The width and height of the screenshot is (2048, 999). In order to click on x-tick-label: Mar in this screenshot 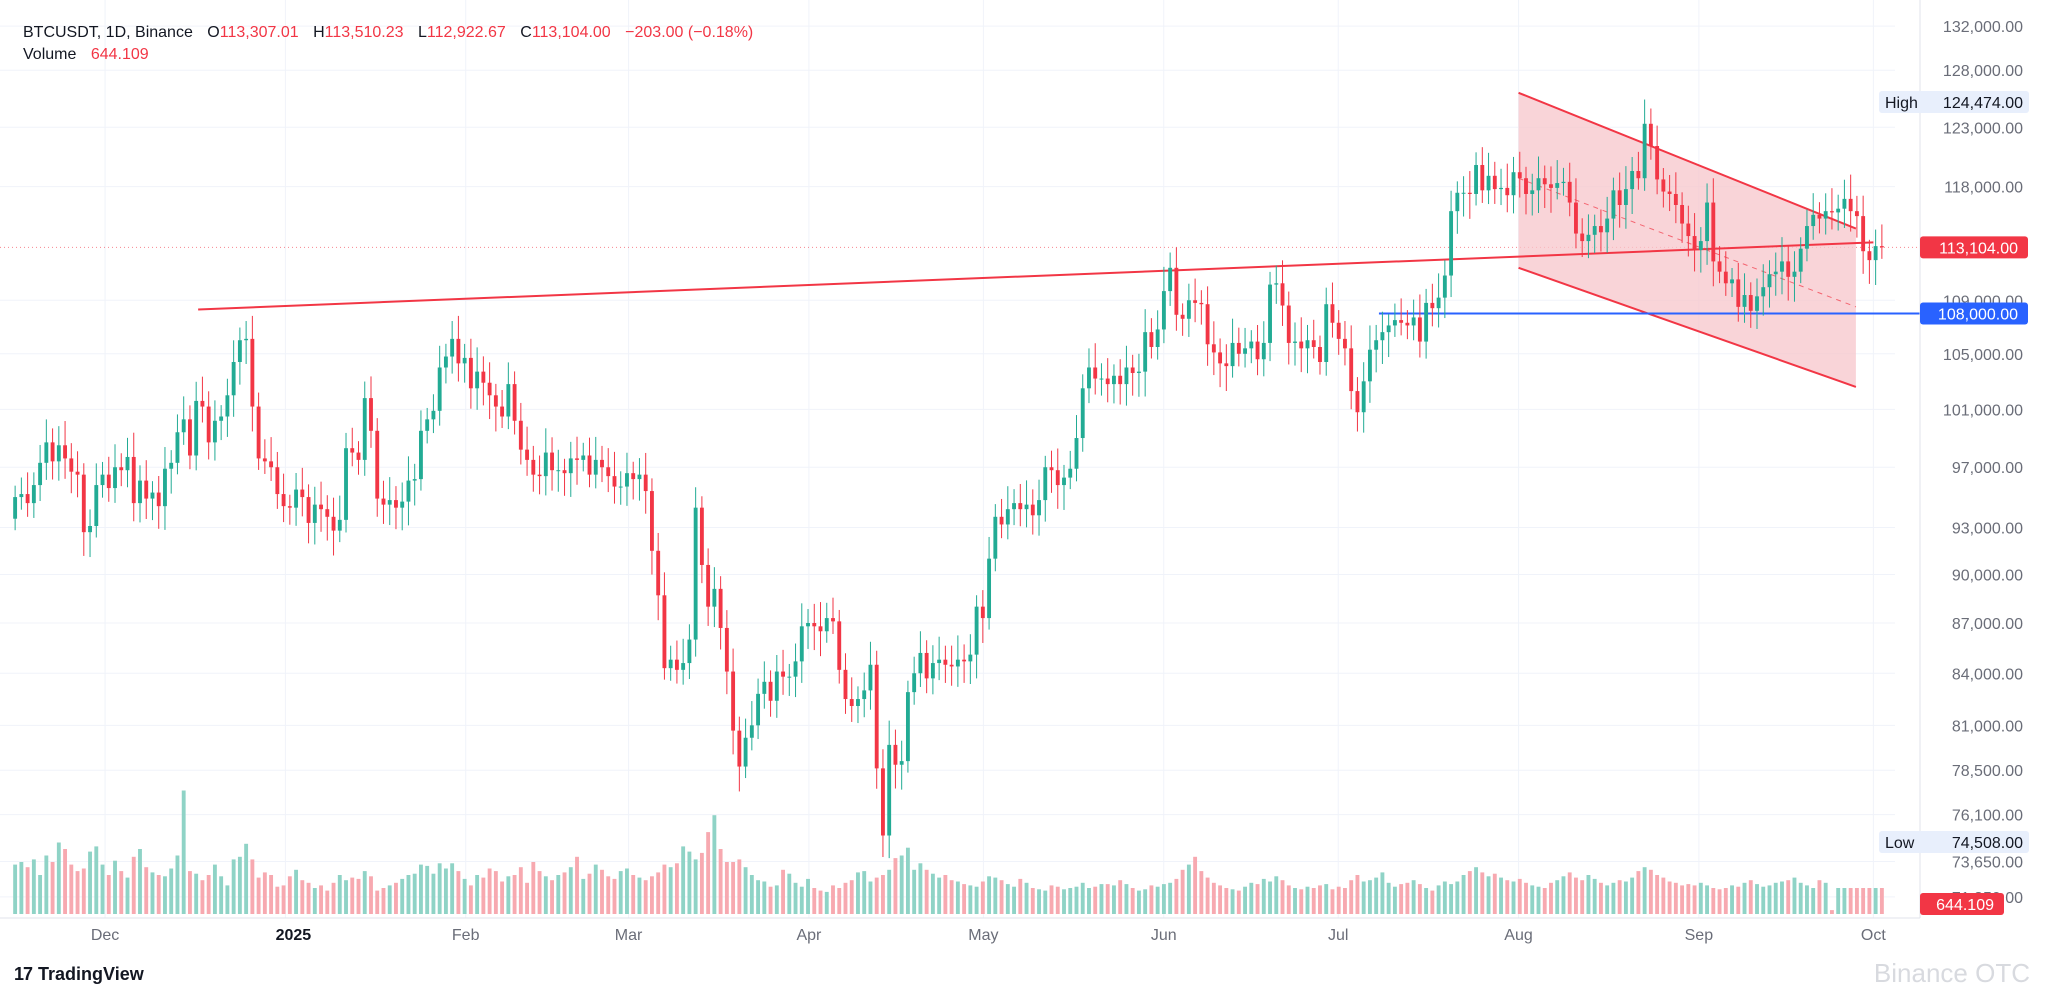, I will do `click(629, 935)`.